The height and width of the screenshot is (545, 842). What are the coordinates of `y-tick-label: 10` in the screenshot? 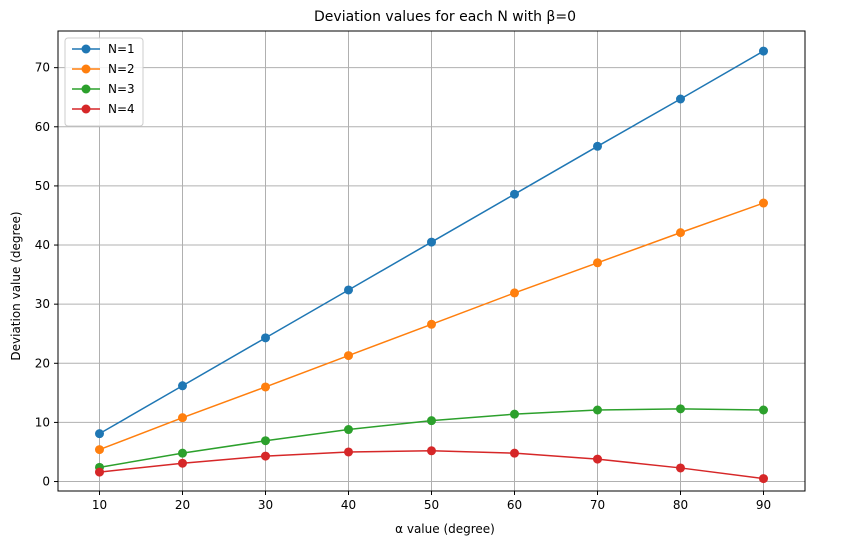 It's located at (42, 422).